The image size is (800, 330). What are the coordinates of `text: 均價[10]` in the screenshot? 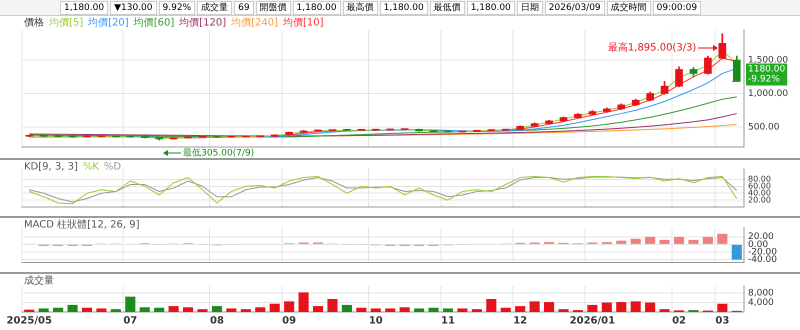 It's located at (303, 22).